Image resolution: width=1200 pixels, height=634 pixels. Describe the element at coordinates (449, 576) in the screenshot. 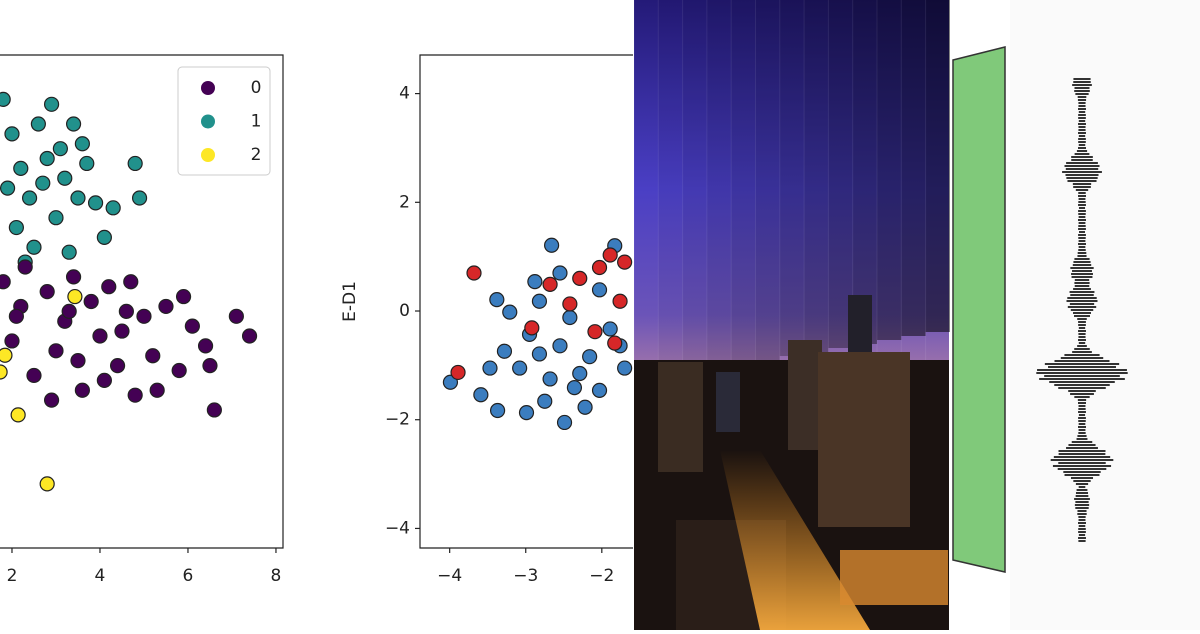

I see `x-tick-label: −4` at that location.